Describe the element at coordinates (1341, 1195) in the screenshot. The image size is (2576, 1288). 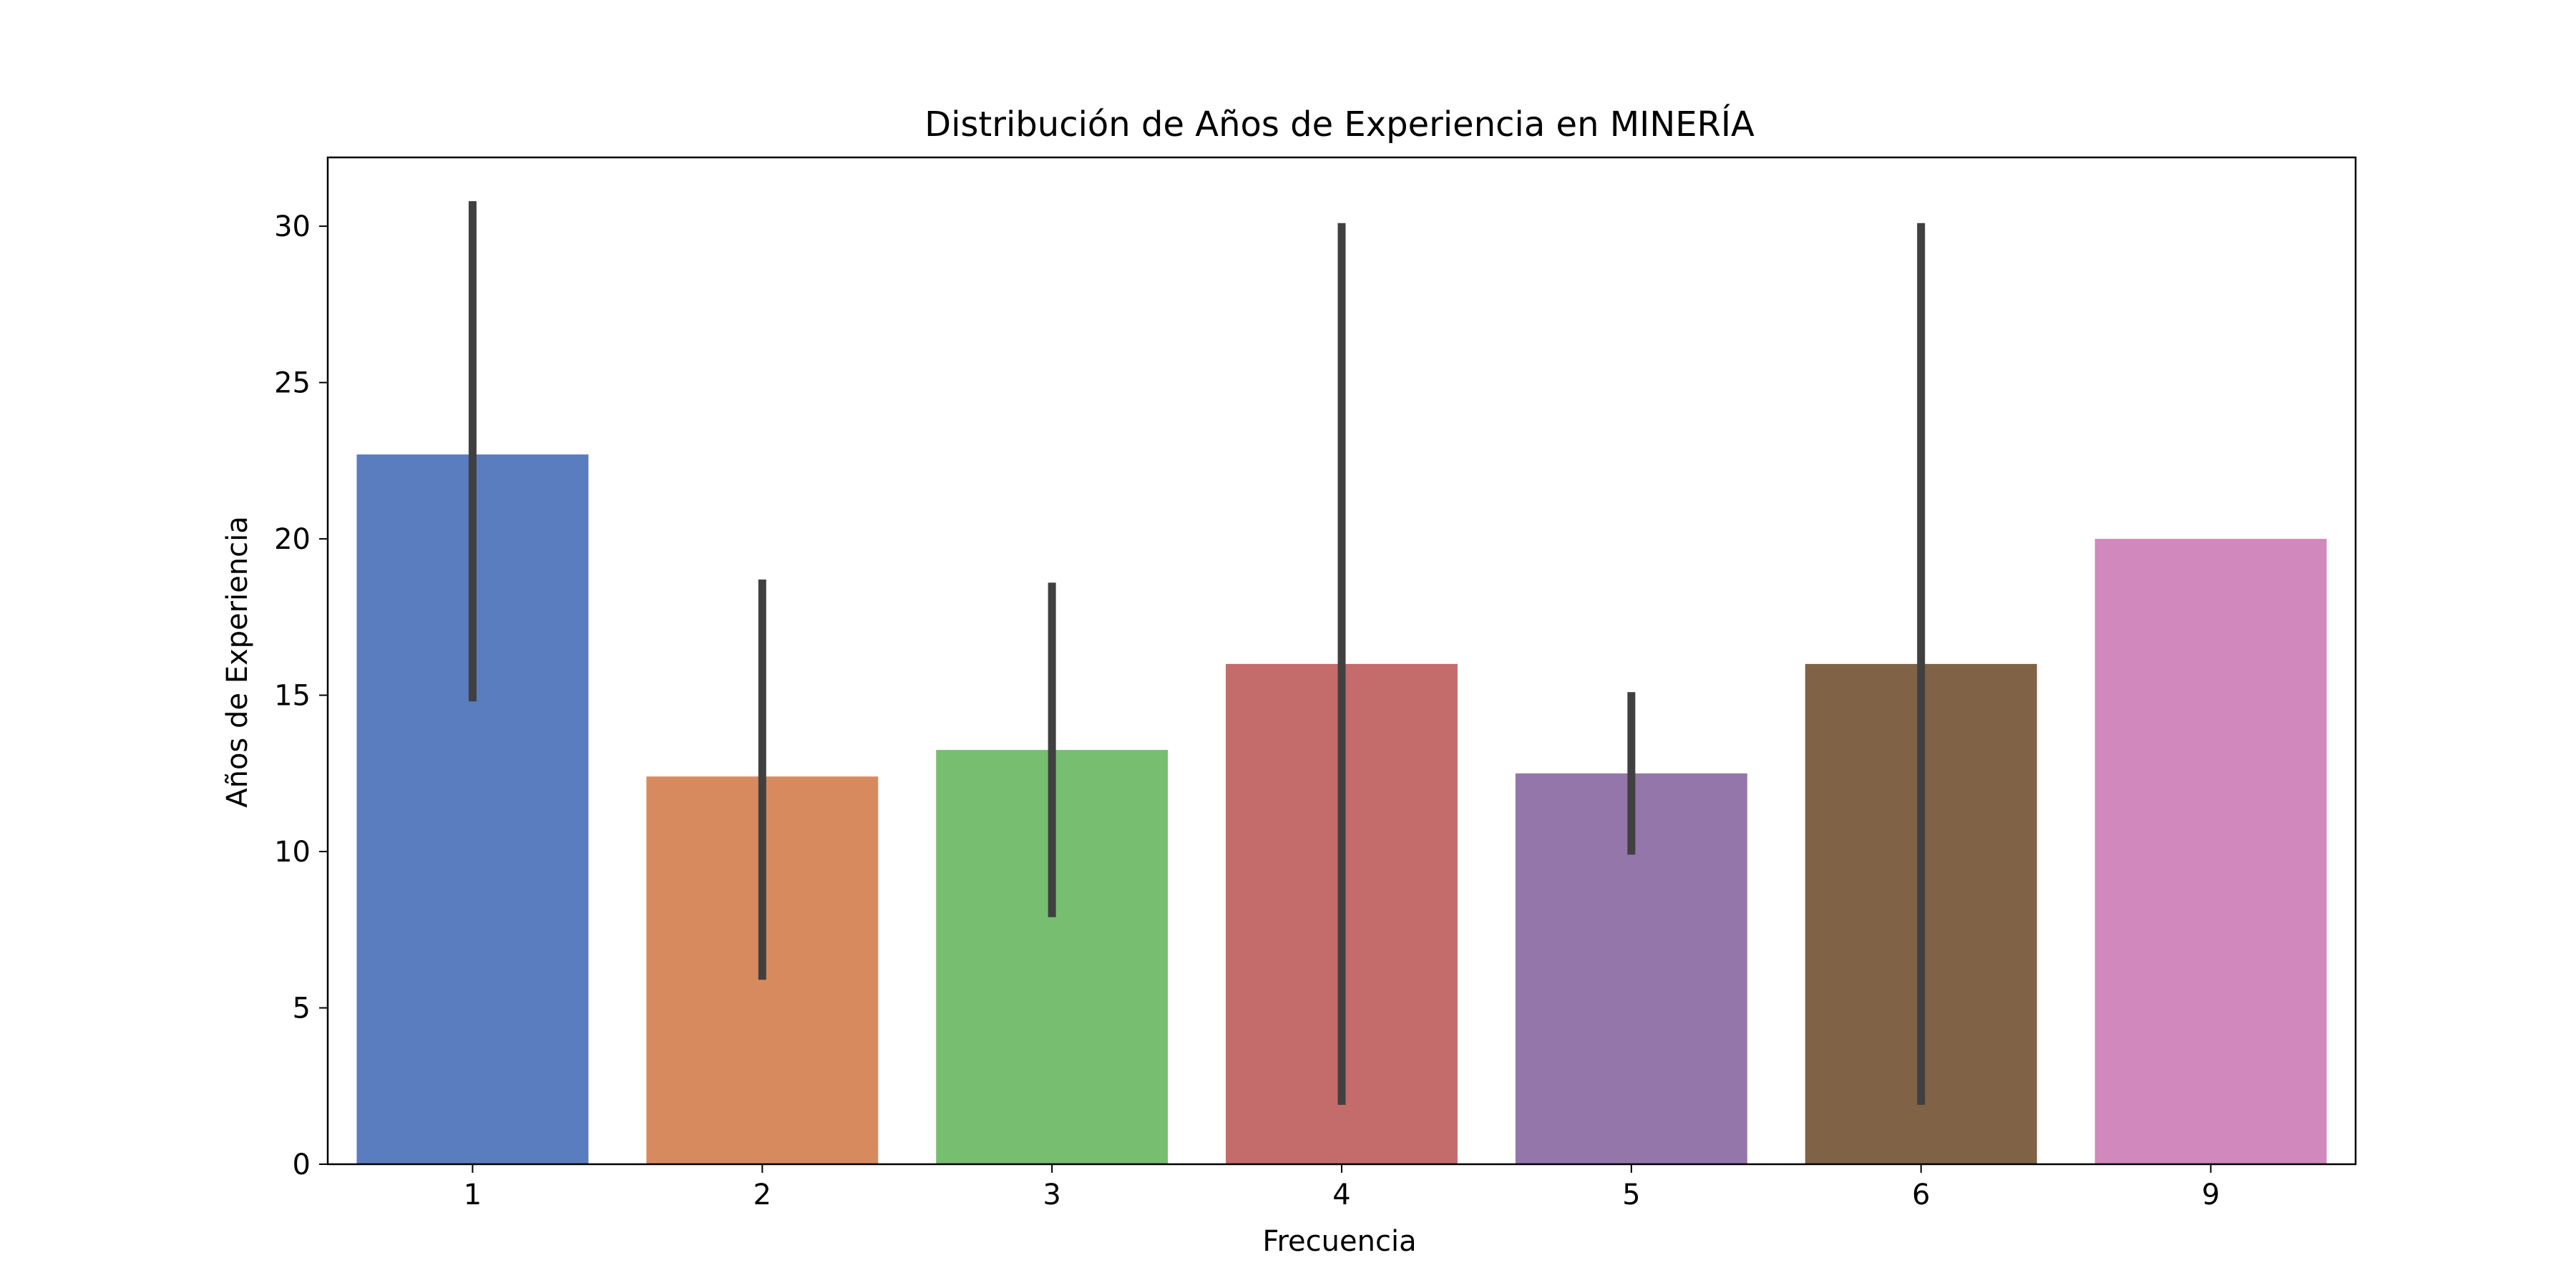
I see `x-tick-label: 4` at that location.